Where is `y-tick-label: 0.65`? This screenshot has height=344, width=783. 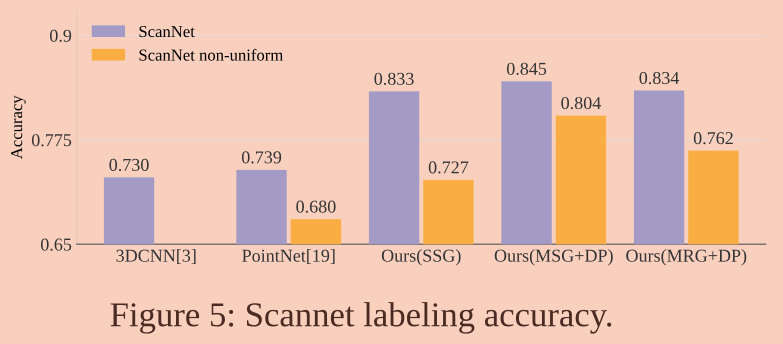
y-tick-label: 0.65 is located at coordinates (56, 244).